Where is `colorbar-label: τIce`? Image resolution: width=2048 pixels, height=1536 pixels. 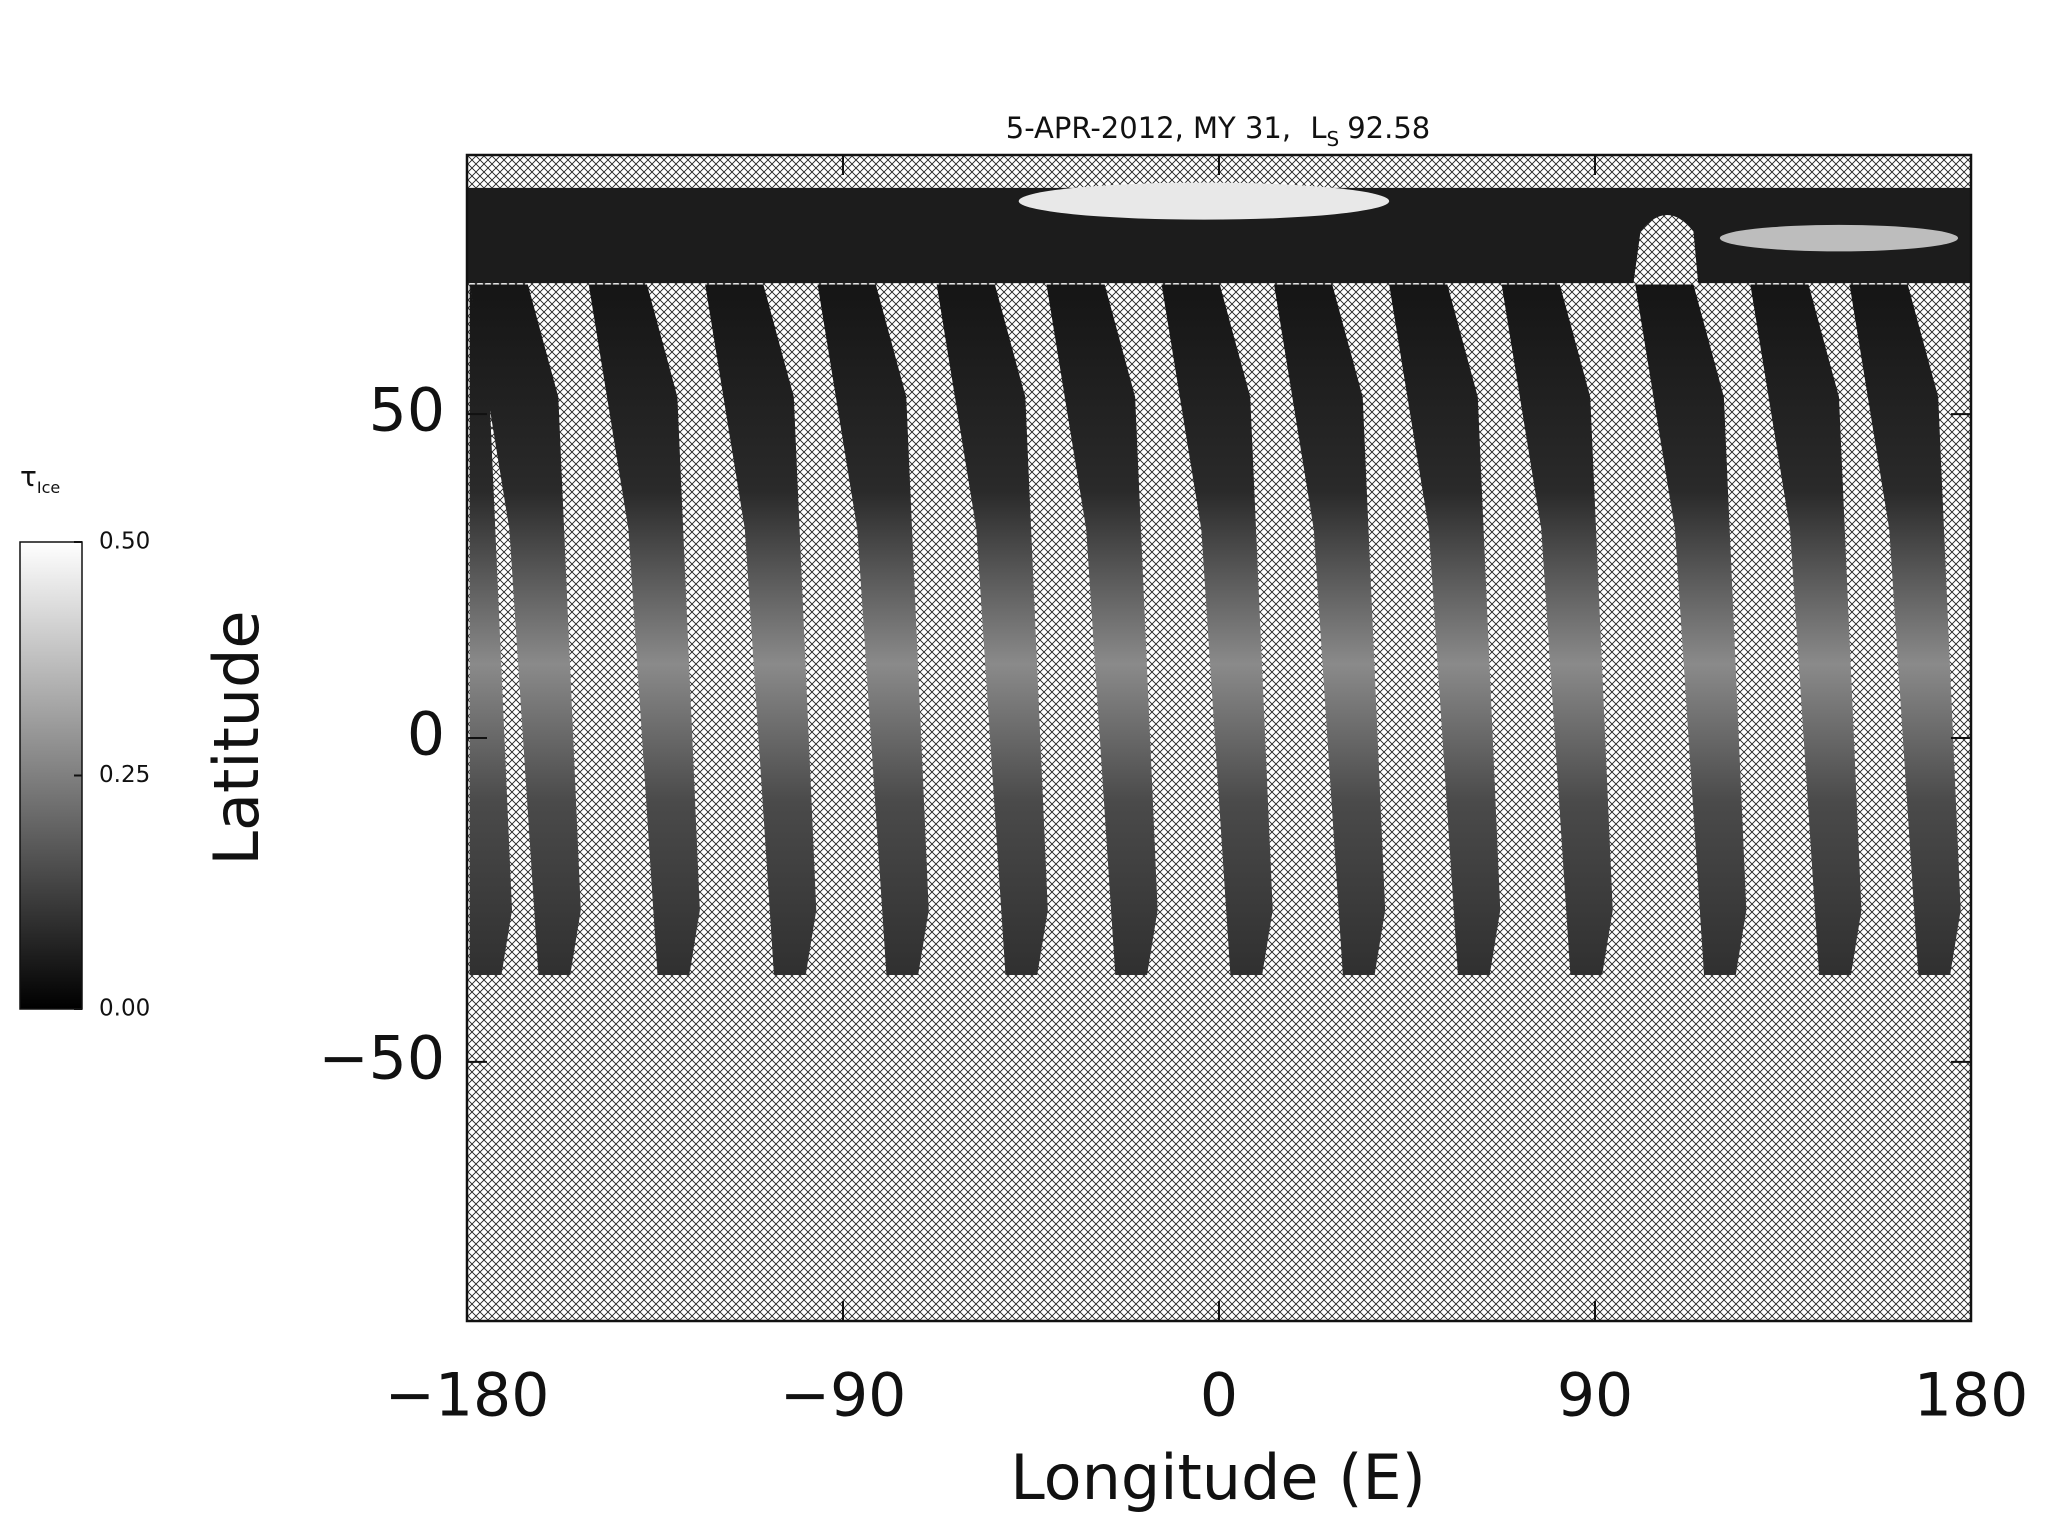
colorbar-label: τIce is located at coordinates (40, 478).